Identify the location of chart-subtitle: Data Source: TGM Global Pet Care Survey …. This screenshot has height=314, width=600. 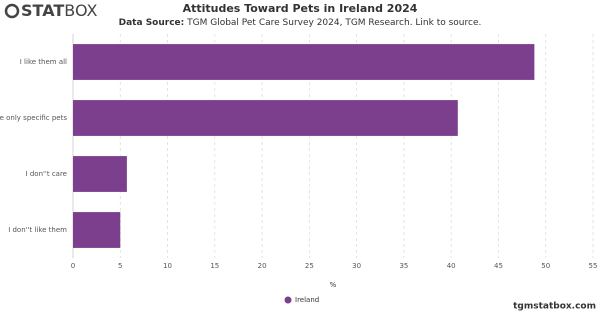
(300, 23).